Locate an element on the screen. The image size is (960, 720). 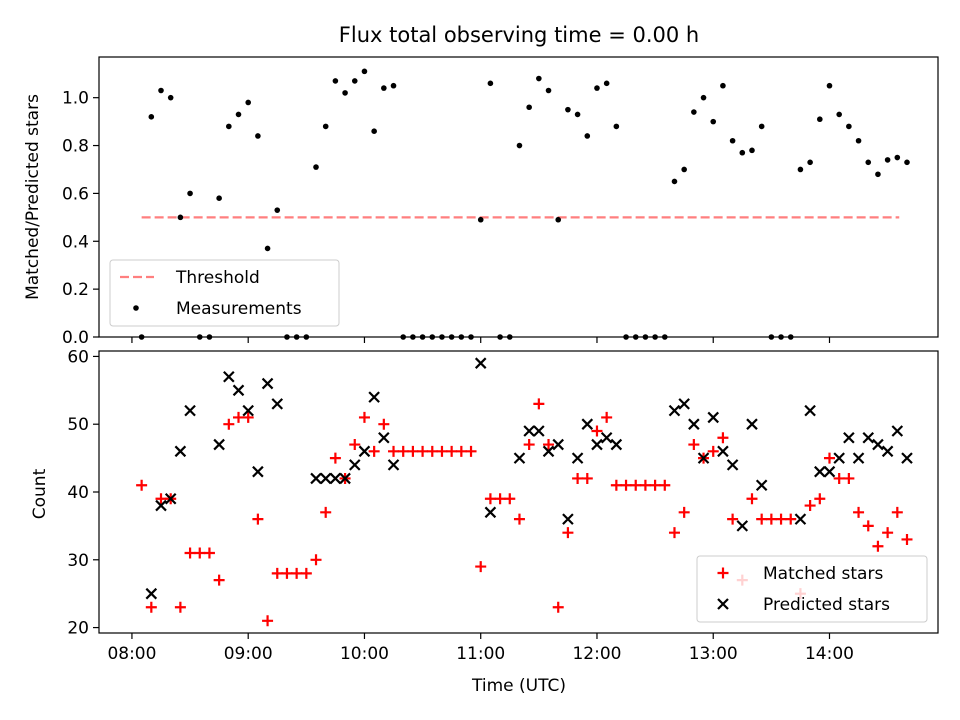
y-tick-label: 20 is located at coordinates (78, 629).